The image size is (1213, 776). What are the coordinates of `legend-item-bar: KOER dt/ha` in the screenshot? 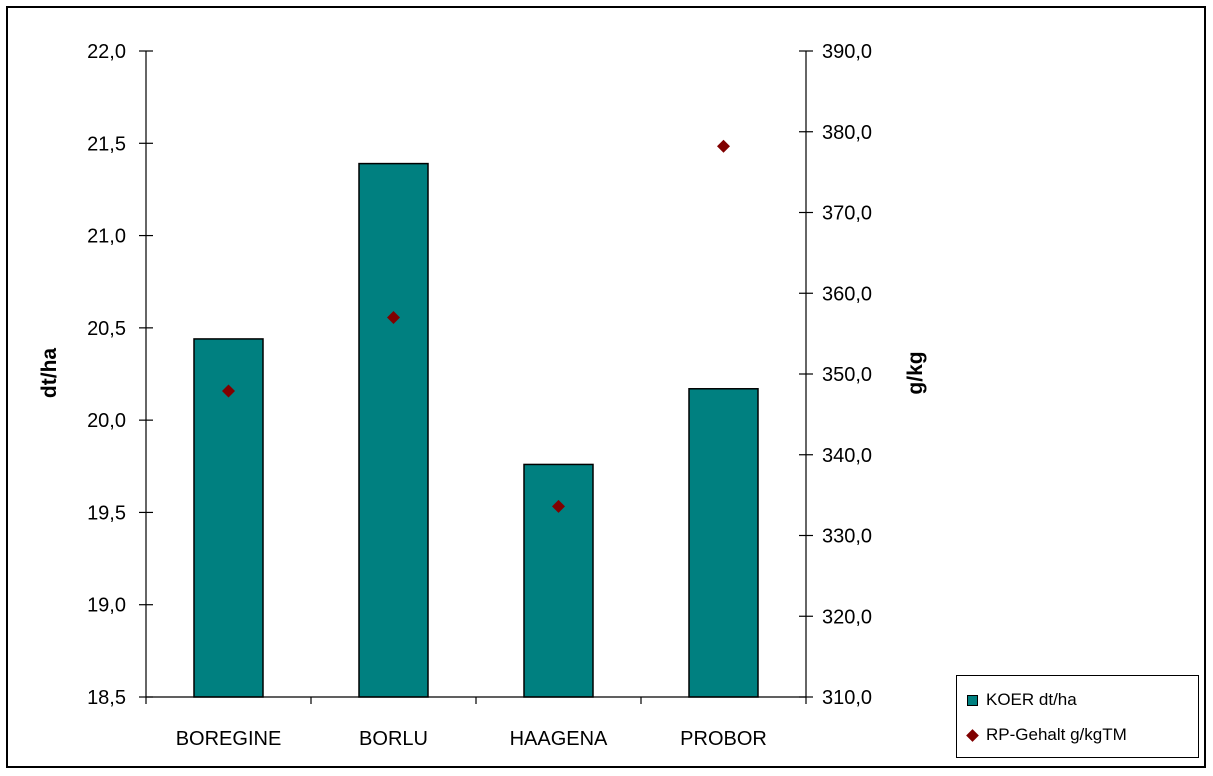 It's located at (1022, 700).